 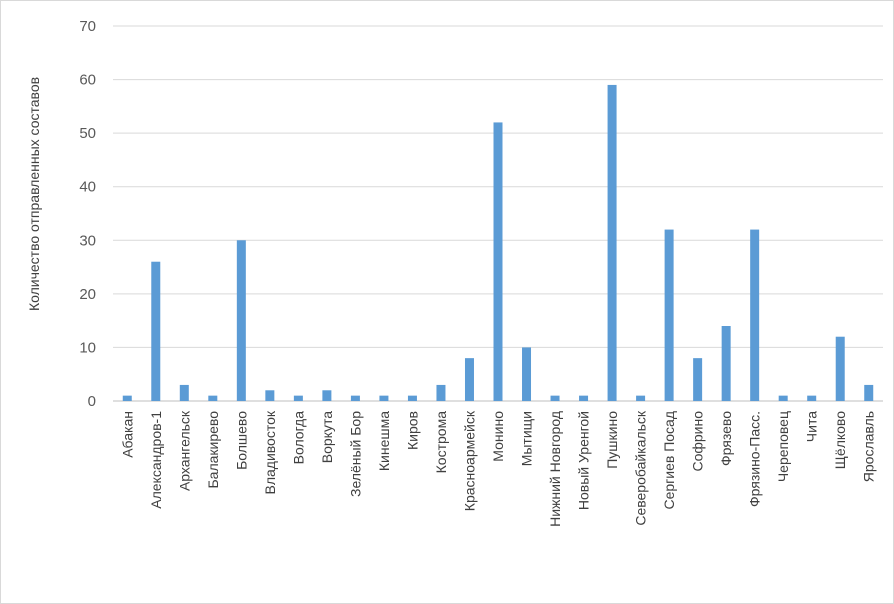 I want to click on x-tick-label: Кинешма, so click(x=384, y=441).